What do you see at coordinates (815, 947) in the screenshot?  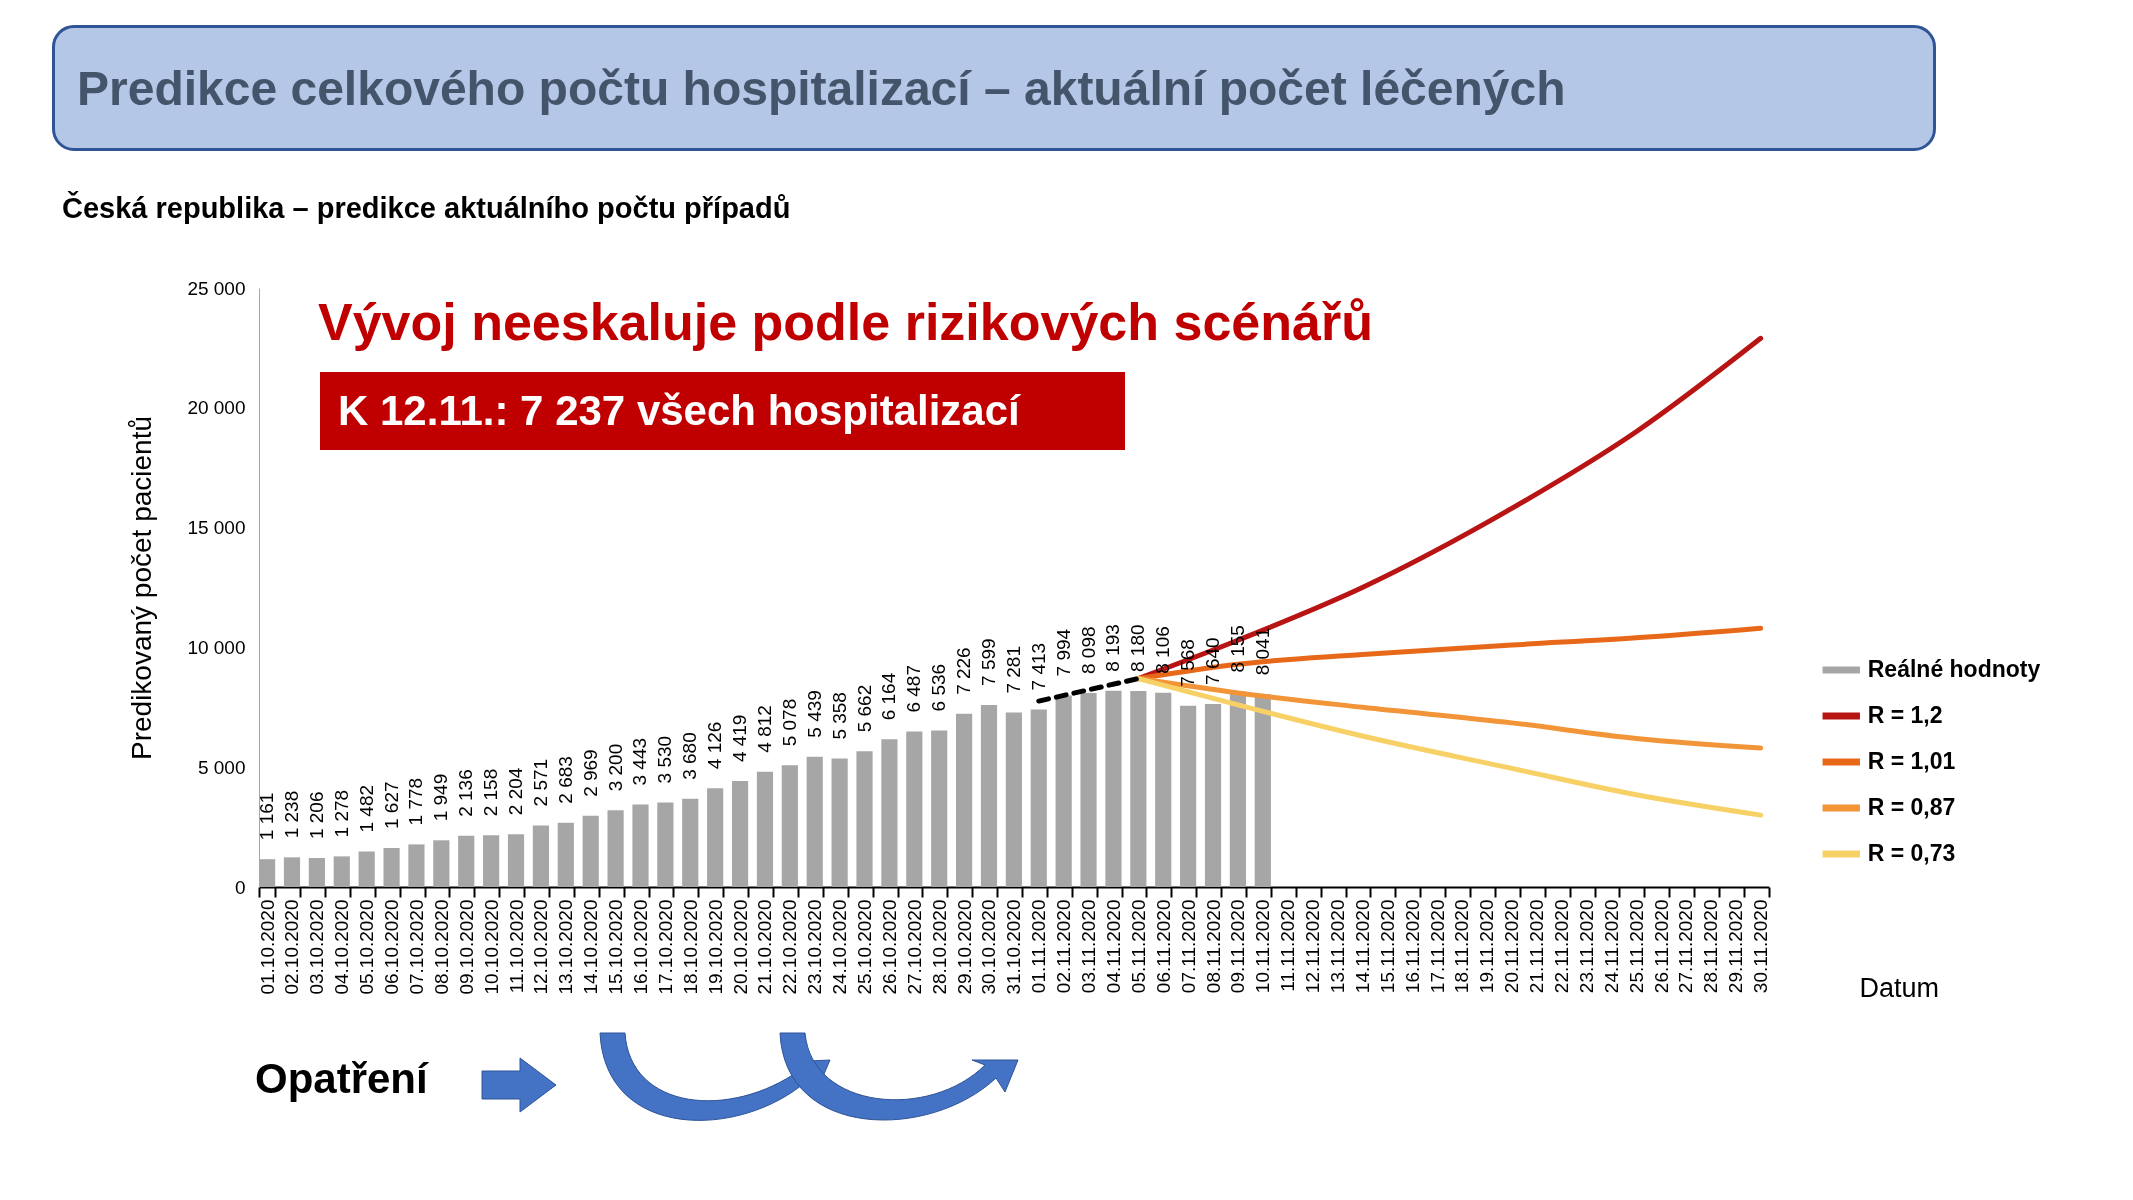 I see `x-tick-label: 23.10.2020` at bounding box center [815, 947].